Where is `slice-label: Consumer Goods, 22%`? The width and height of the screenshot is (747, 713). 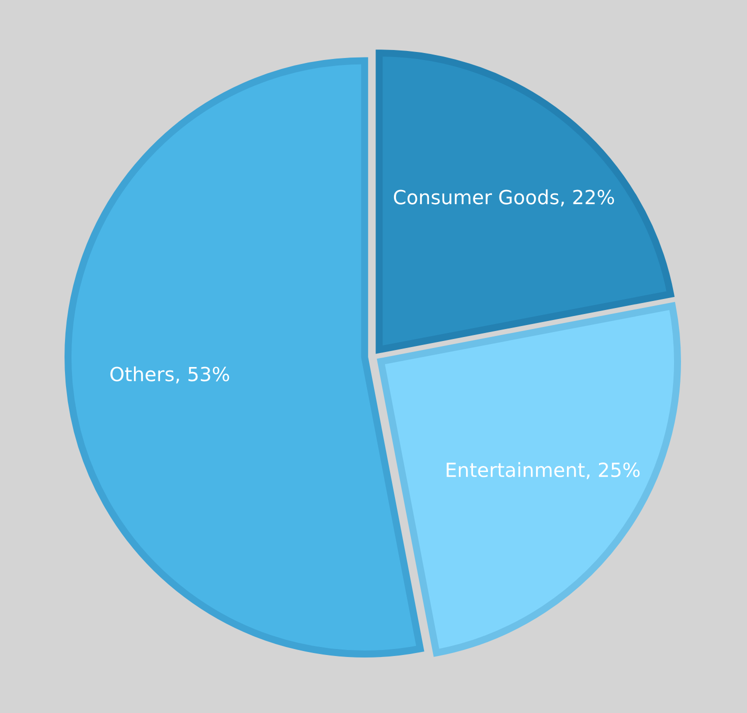 slice-label: Consumer Goods, 22% is located at coordinates (504, 197).